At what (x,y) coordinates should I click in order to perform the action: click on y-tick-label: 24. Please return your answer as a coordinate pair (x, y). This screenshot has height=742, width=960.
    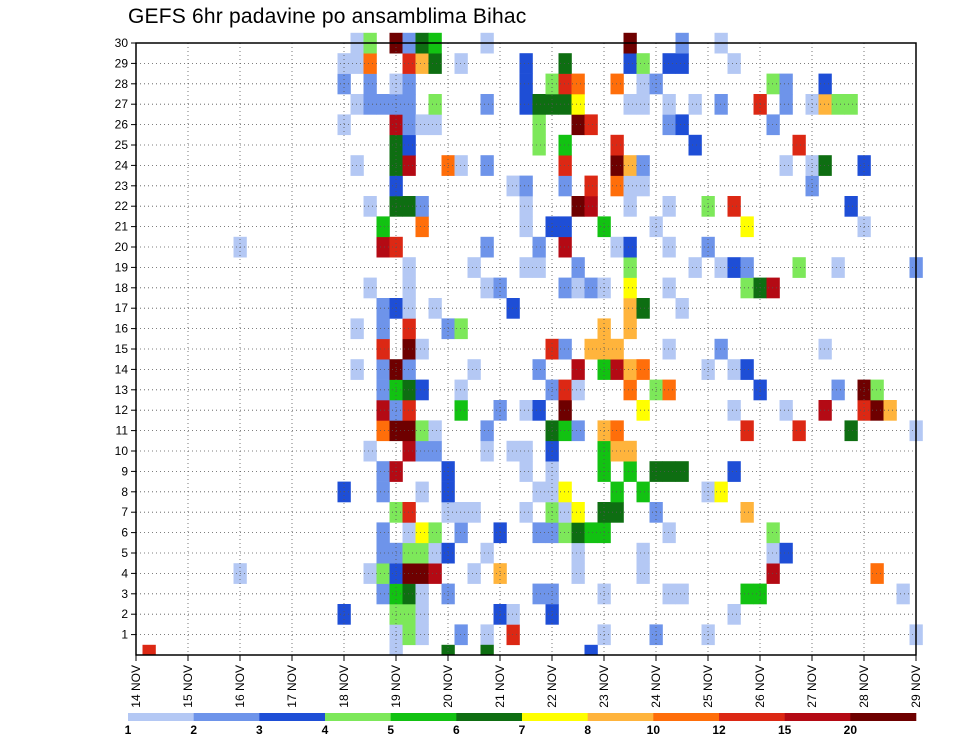
    Looking at the image, I should click on (122, 165).